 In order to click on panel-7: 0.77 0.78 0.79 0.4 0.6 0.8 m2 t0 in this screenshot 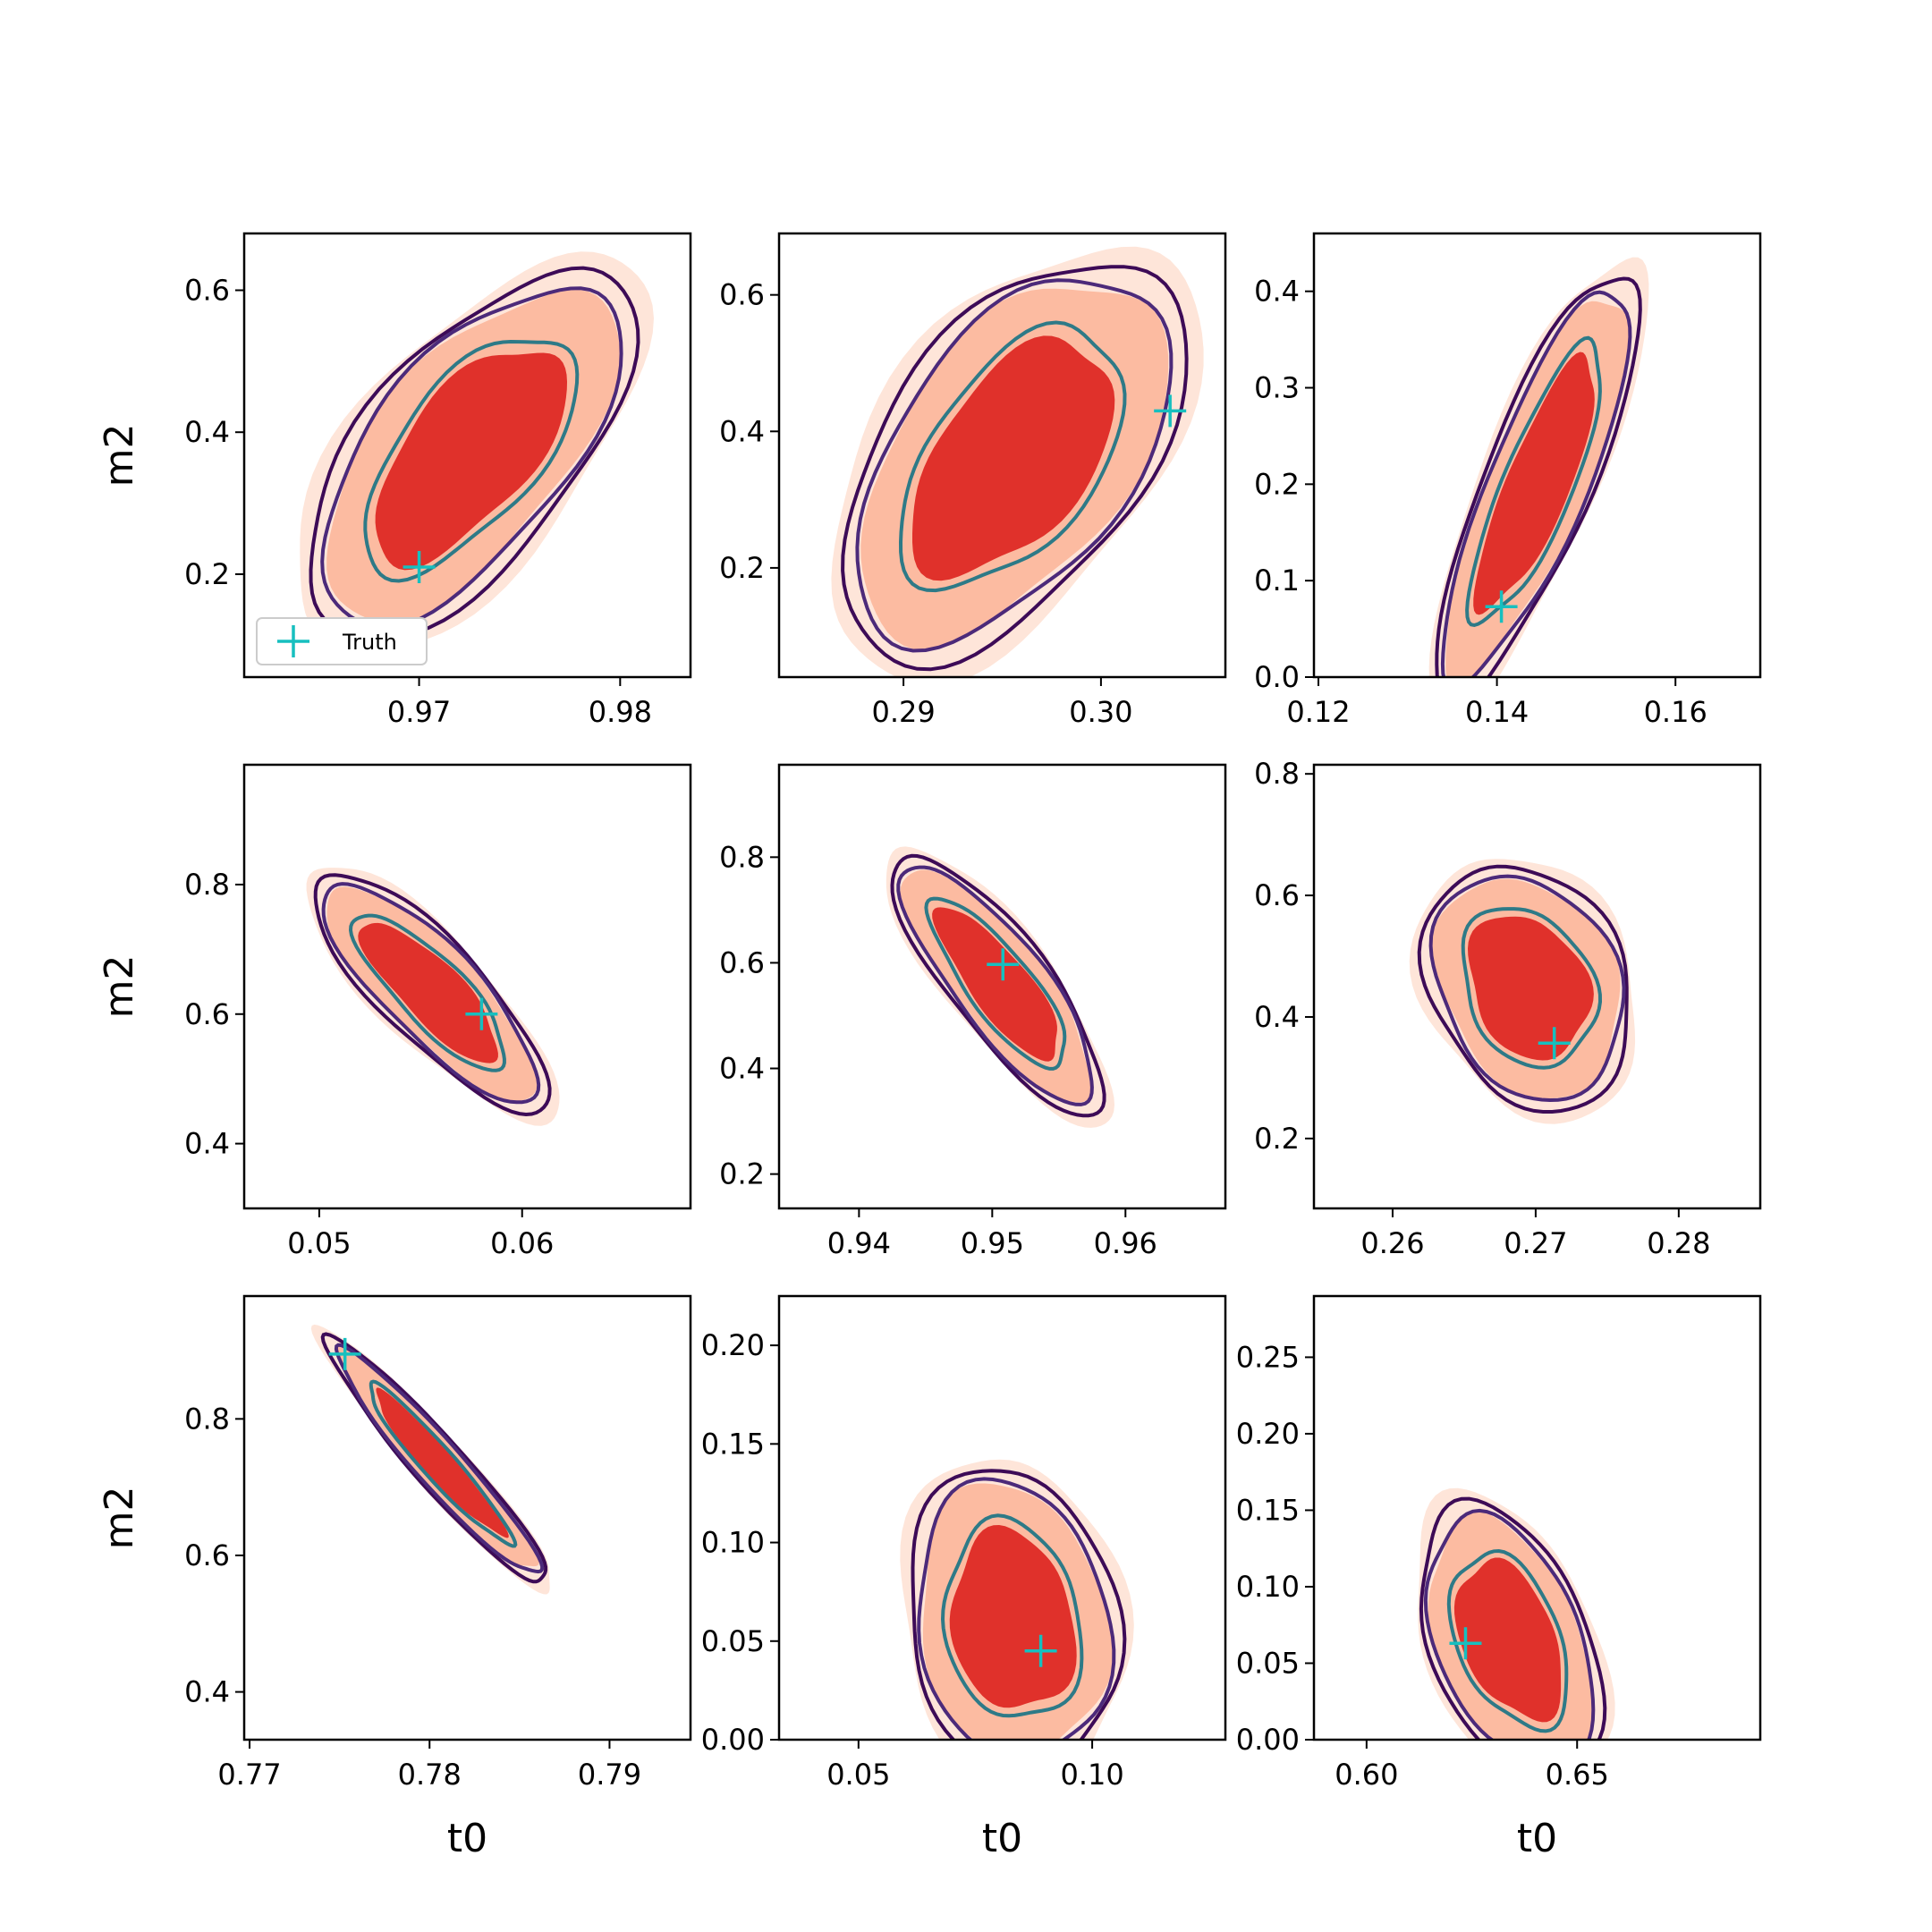, I will do `click(394, 1577)`.